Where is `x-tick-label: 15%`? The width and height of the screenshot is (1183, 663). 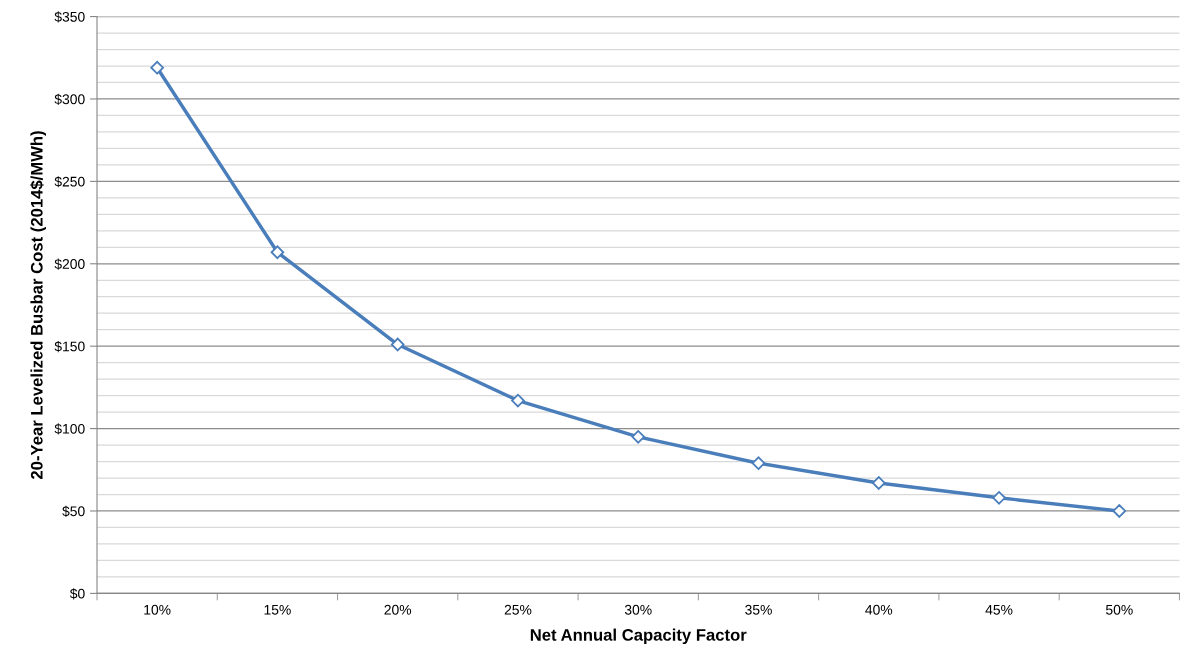 x-tick-label: 15% is located at coordinates (277, 609).